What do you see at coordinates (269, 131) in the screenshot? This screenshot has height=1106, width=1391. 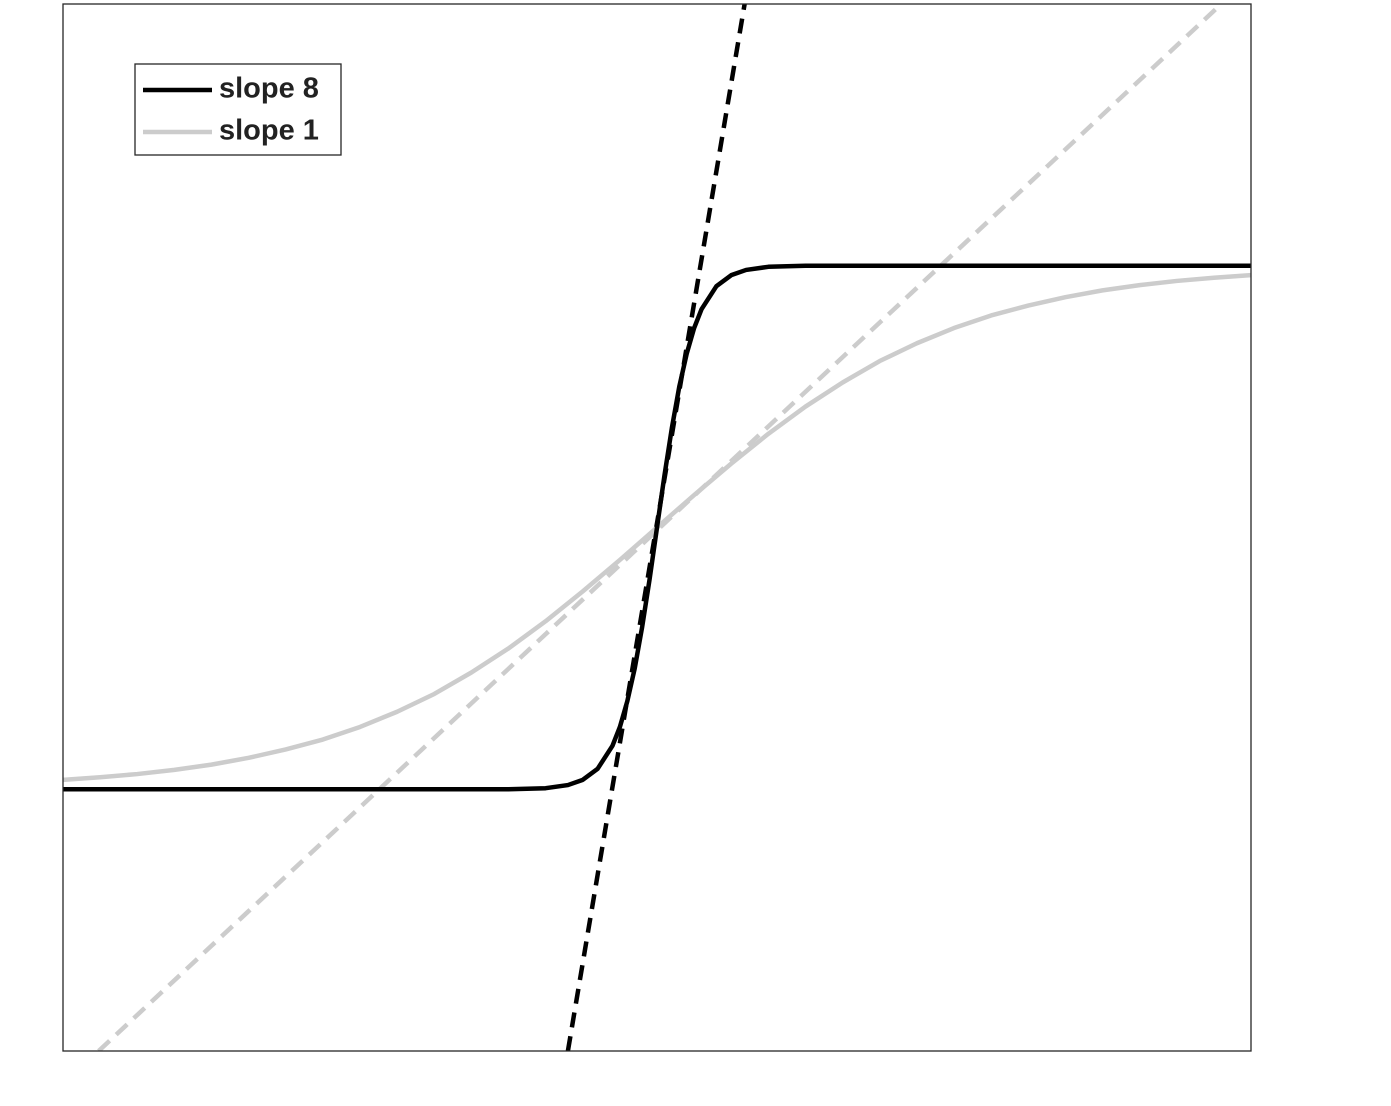 I see `legend-label: slope 1` at bounding box center [269, 131].